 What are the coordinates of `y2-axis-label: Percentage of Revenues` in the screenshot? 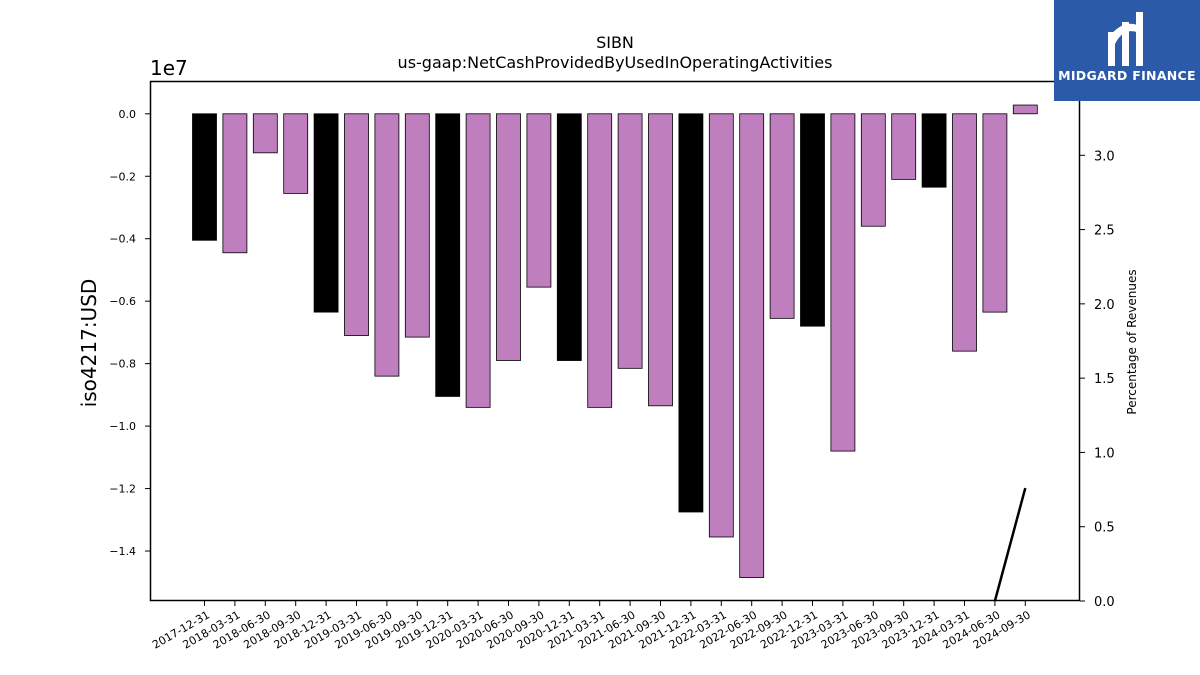 It's located at (1132, 341).